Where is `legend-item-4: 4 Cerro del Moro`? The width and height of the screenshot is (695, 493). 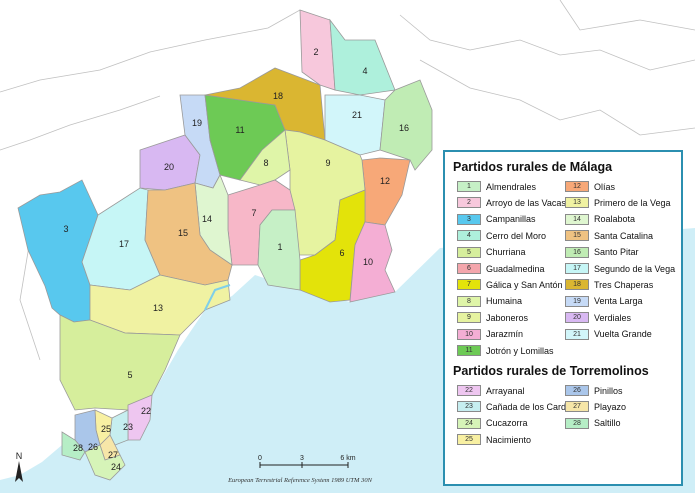 legend-item-4: 4 Cerro del Moro is located at coordinates (501, 235).